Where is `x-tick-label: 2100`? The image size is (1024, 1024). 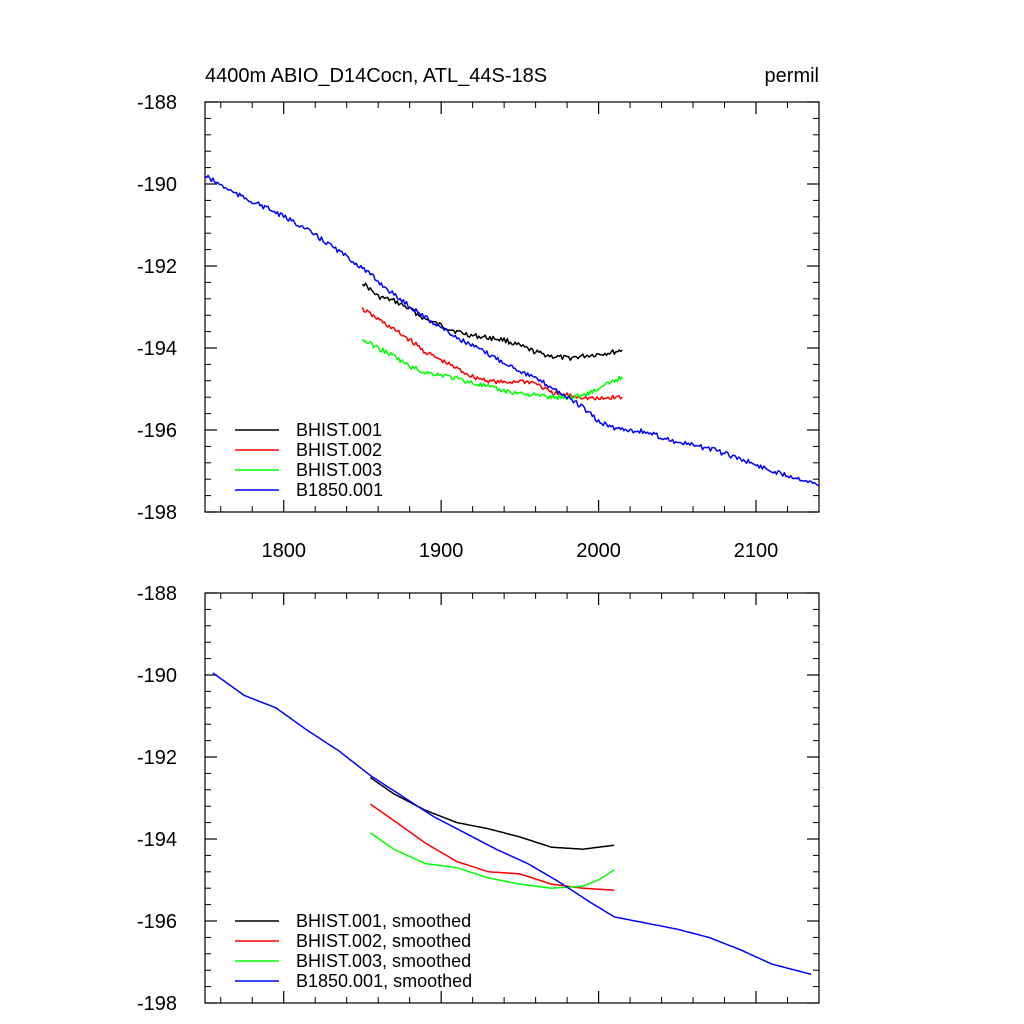 x-tick-label: 2100 is located at coordinates (756, 551).